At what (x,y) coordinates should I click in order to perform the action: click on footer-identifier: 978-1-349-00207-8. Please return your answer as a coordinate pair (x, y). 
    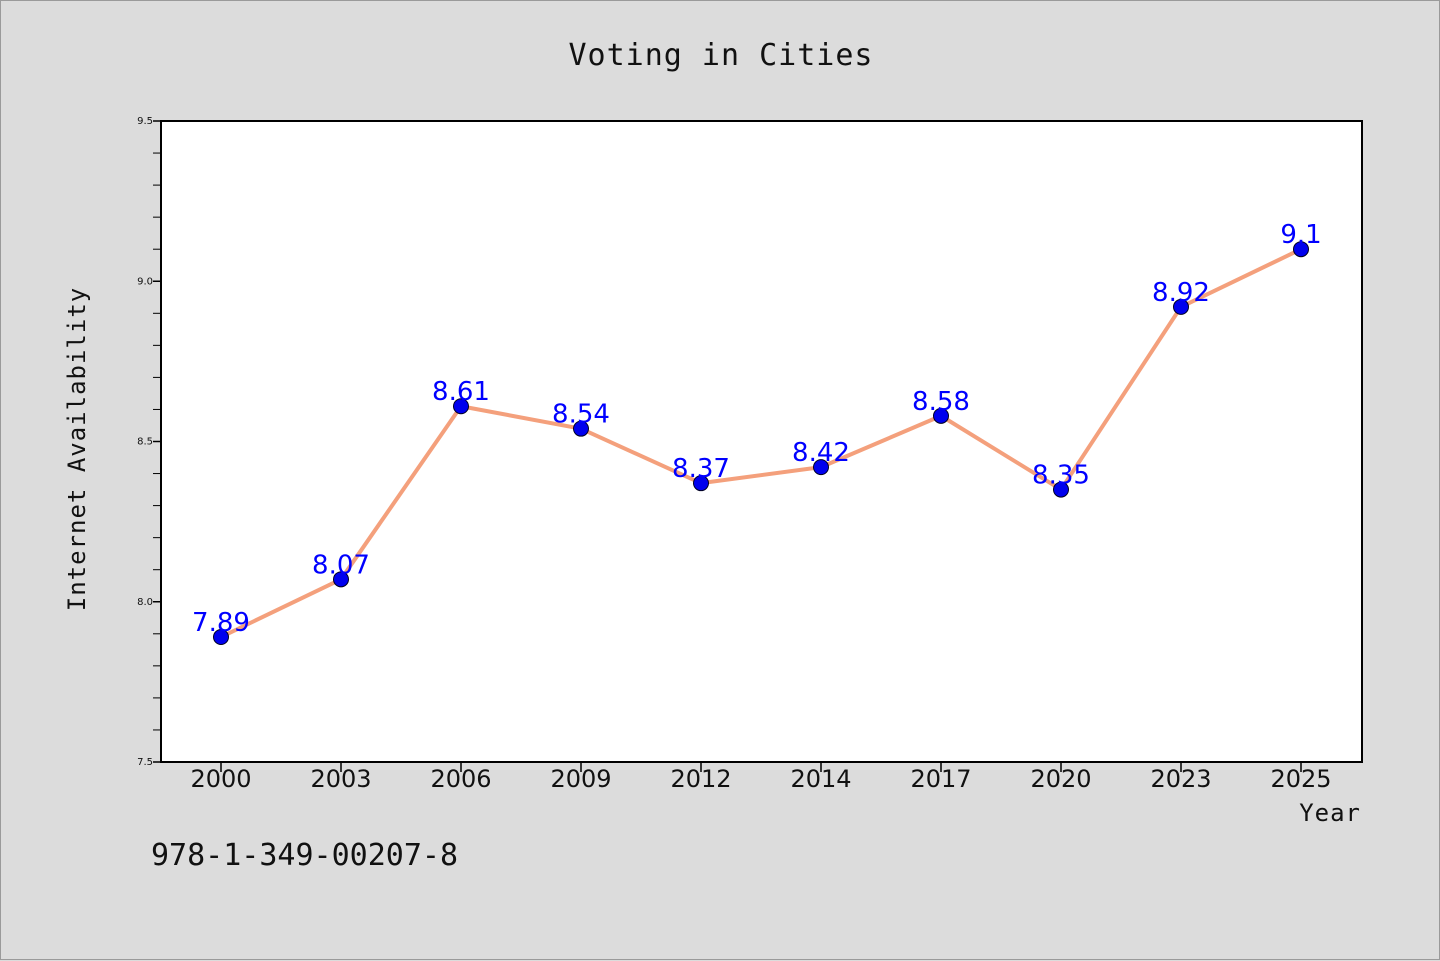
    Looking at the image, I should click on (304, 855).